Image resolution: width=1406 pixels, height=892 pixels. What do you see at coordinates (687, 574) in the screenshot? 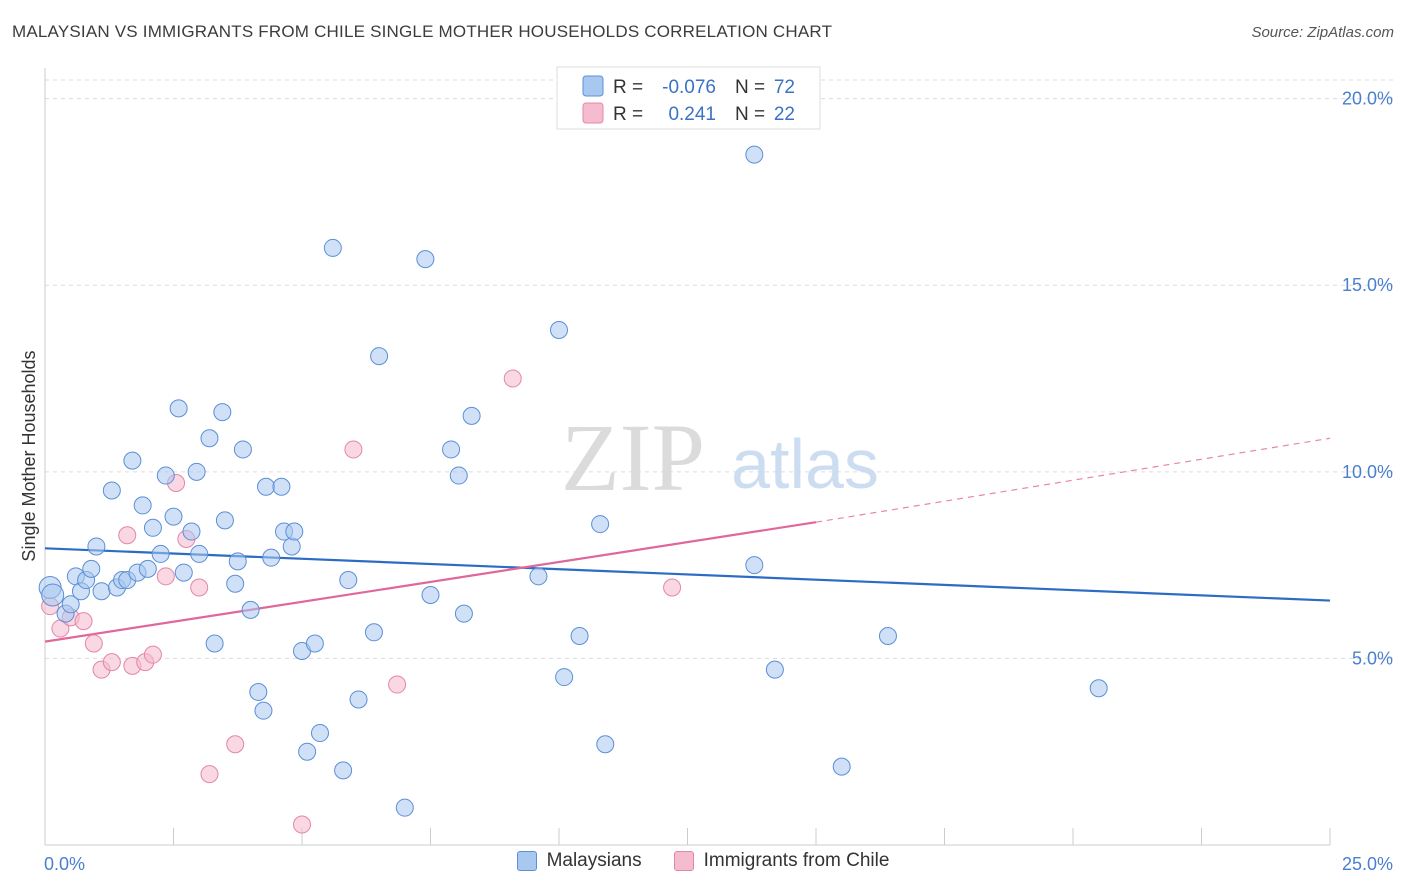
I see `trend-line-malaysians` at bounding box center [687, 574].